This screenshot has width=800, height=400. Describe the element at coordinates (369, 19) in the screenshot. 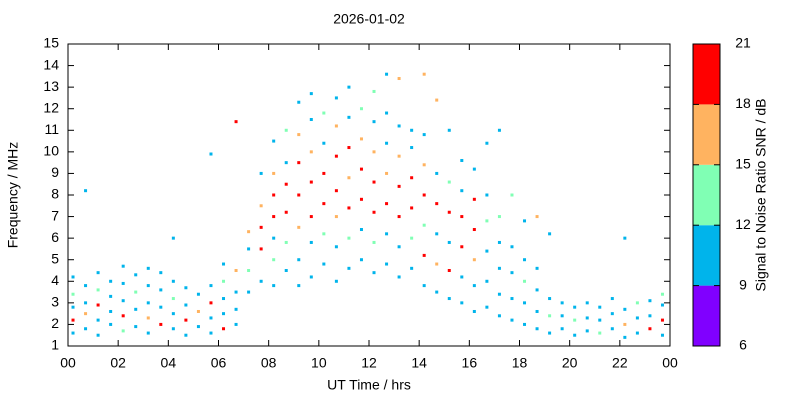

I see `chart-title: 2026-01-02` at that location.